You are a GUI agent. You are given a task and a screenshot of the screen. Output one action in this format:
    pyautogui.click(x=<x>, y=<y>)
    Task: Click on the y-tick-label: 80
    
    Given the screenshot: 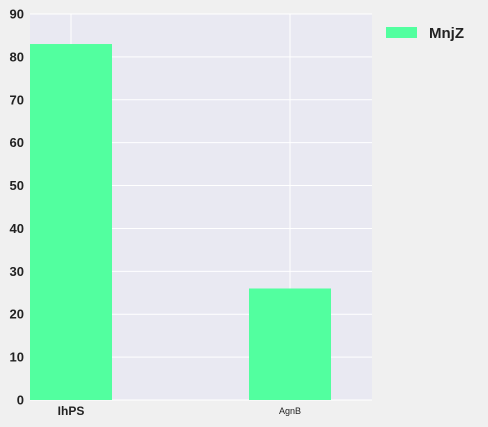 What is the action you would take?
    pyautogui.click(x=17, y=56)
    